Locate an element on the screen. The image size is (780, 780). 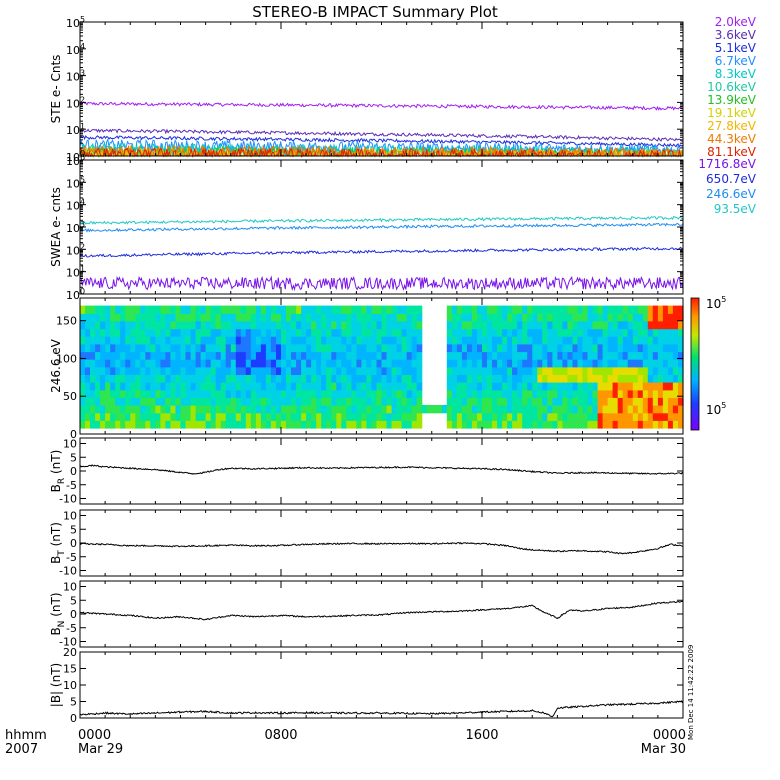
legend-swea-entry: 246.6eV is located at coordinates (731, 194).